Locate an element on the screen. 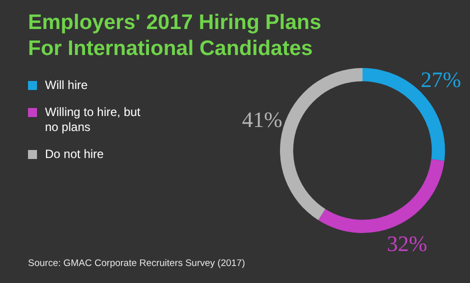 This screenshot has width=470, height=283. data-label: 32% is located at coordinates (407, 243).